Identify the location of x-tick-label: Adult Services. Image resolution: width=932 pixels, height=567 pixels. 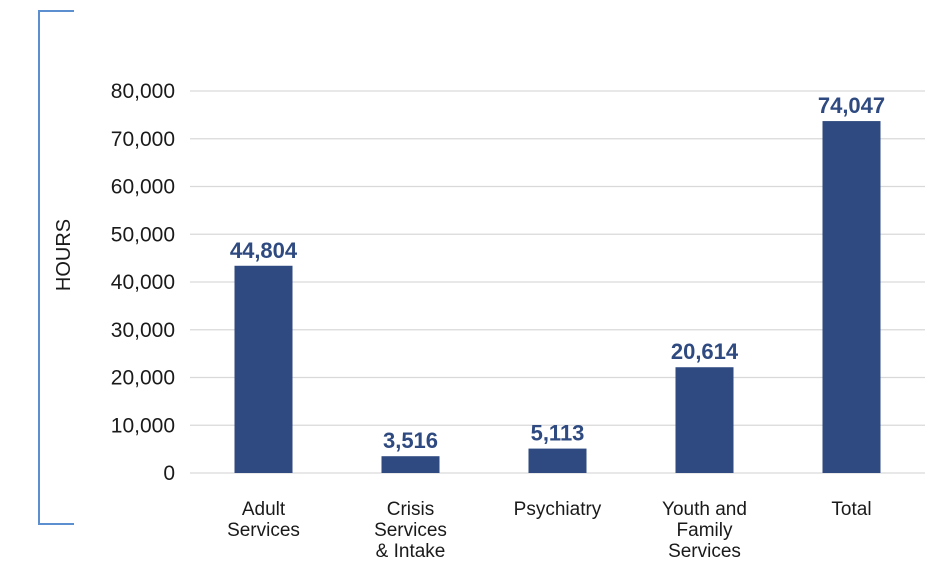
(263, 520).